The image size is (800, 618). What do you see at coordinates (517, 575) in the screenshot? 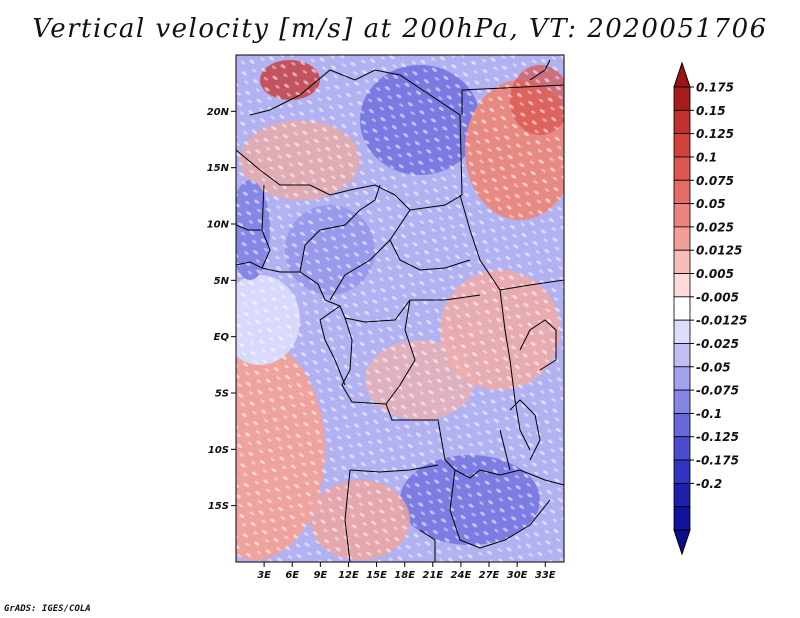
I see `lon-tick-label: 30E` at bounding box center [517, 575].